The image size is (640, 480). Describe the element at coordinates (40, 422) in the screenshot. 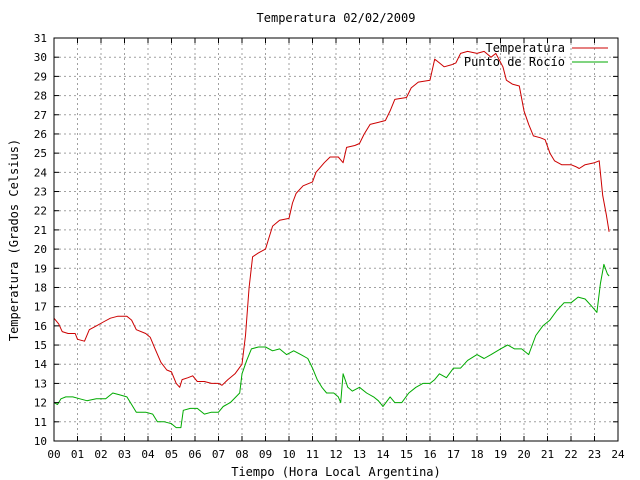

I see `y-tick-label: 11` at that location.